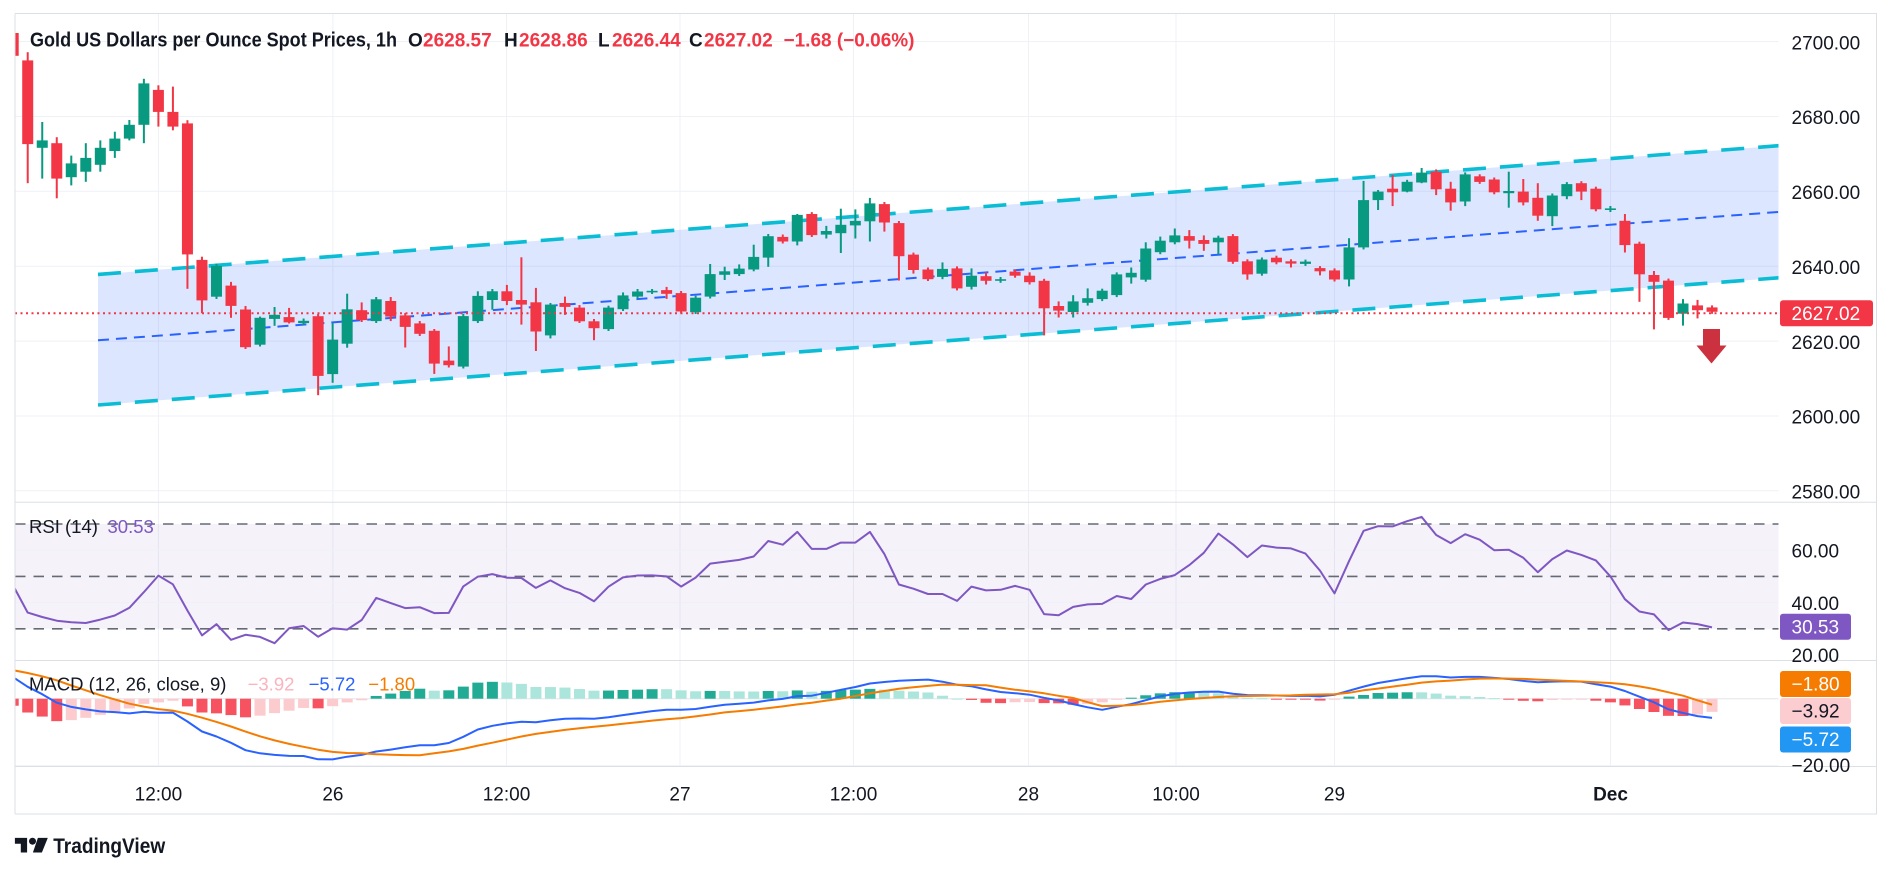  I want to click on svg-text: 2628.57, so click(457, 41).